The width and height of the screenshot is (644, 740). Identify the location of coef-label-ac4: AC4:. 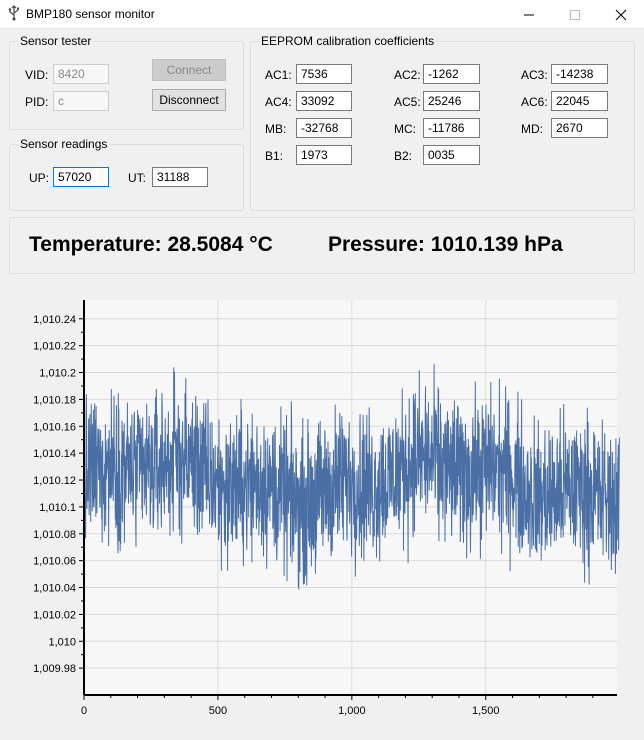
(278, 102).